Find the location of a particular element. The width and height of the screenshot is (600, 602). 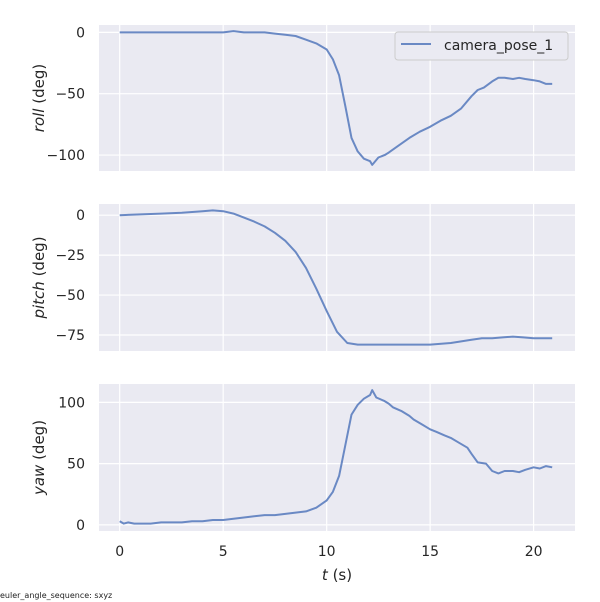

euler-sequence-note: euler_angle_sequence: sxyz is located at coordinates (56, 595).